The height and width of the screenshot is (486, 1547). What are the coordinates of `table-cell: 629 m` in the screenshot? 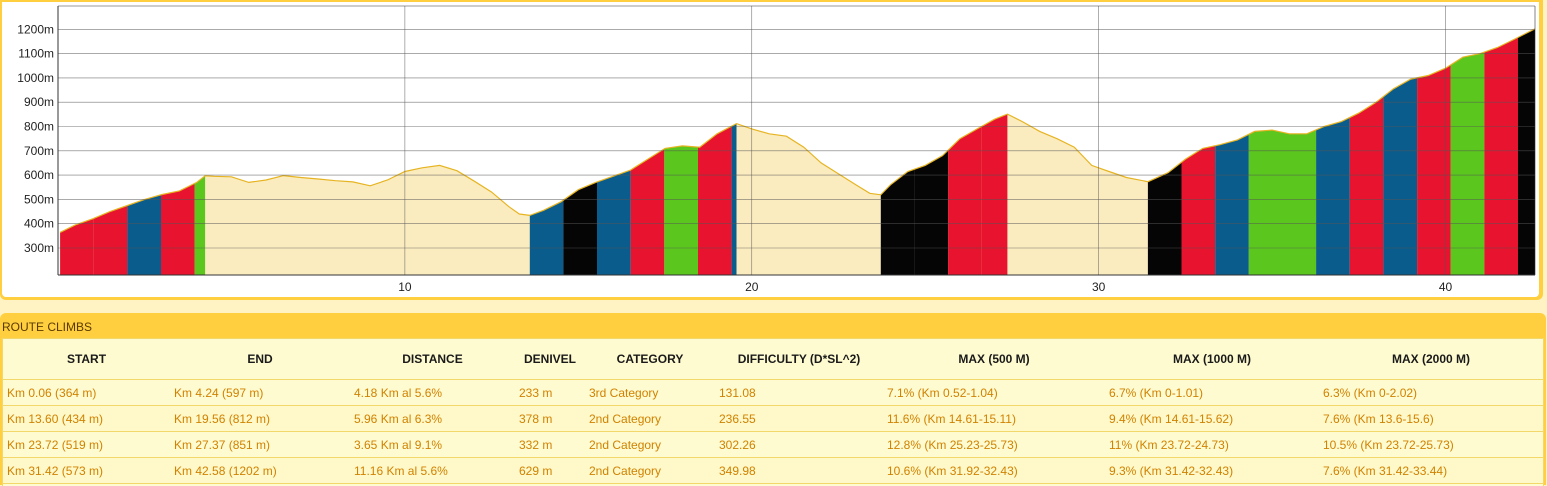 It's located at (550, 470).